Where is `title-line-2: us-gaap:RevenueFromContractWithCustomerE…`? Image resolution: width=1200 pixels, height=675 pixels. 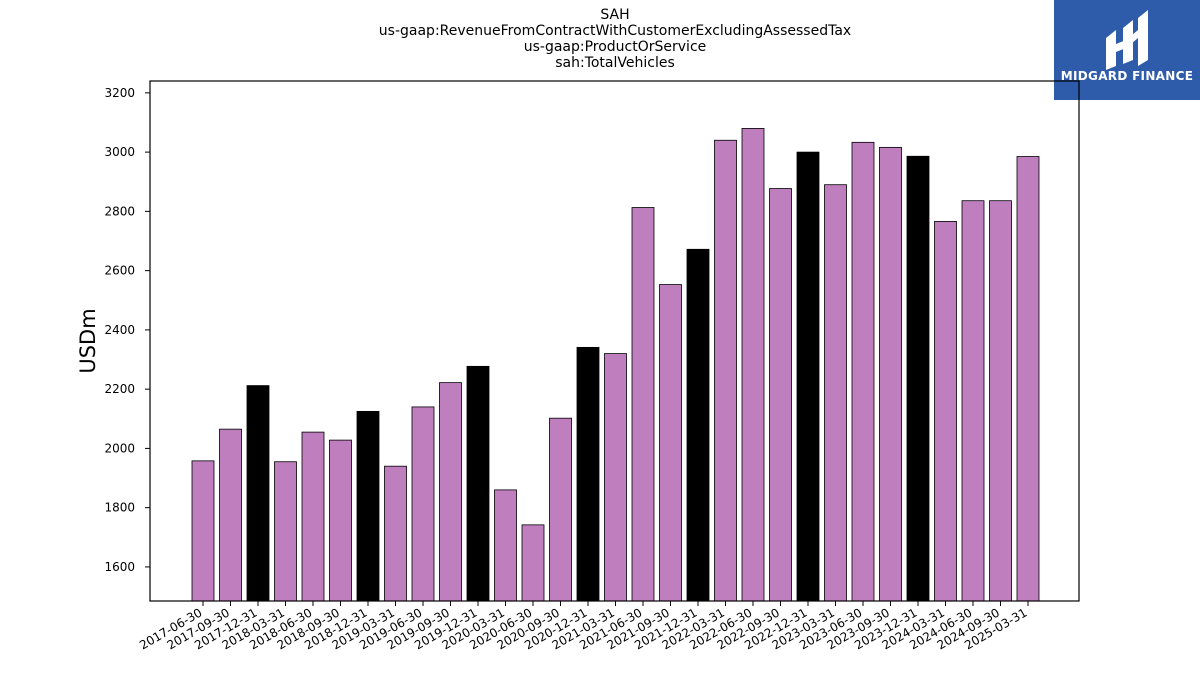 title-line-2: us-gaap:RevenueFromContractWithCustomerE… is located at coordinates (615, 31).